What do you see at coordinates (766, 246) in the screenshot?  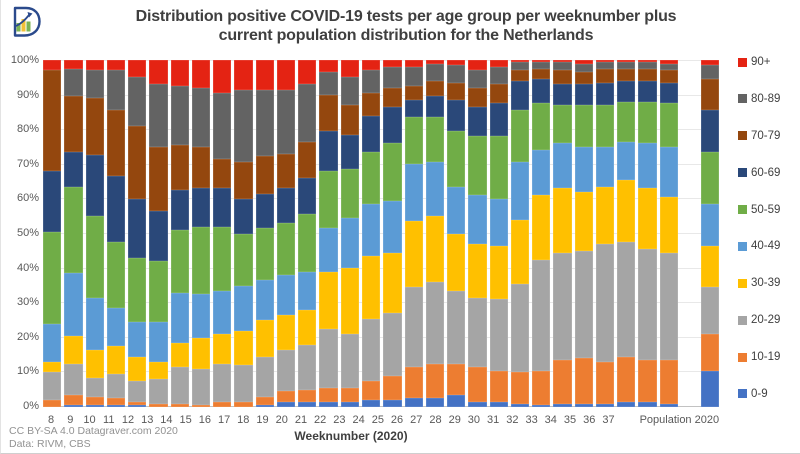 I see `legend-label: 40-49` at bounding box center [766, 246].